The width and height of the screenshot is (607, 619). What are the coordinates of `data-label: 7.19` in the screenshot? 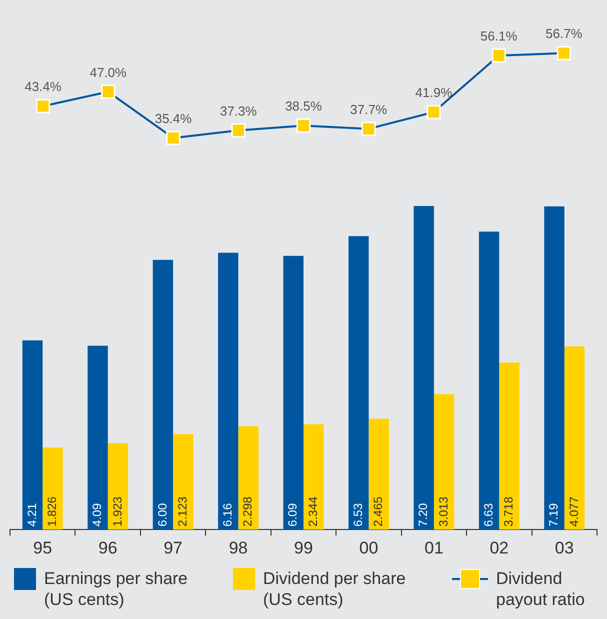 It's located at (553, 514).